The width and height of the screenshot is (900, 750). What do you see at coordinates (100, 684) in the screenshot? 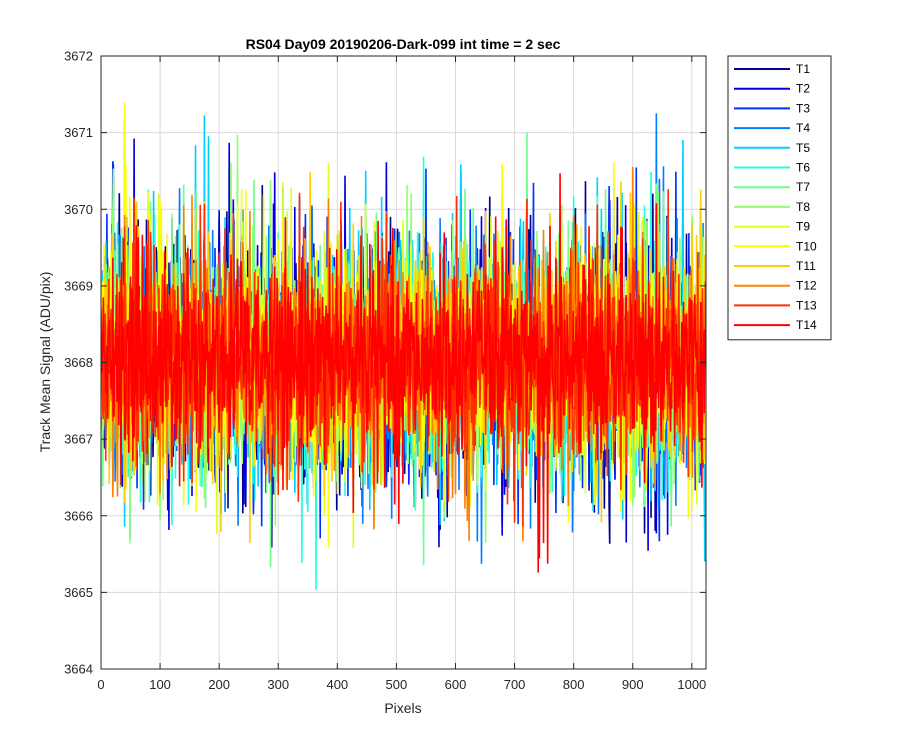
I see `x-tick-label: 0` at bounding box center [100, 684].